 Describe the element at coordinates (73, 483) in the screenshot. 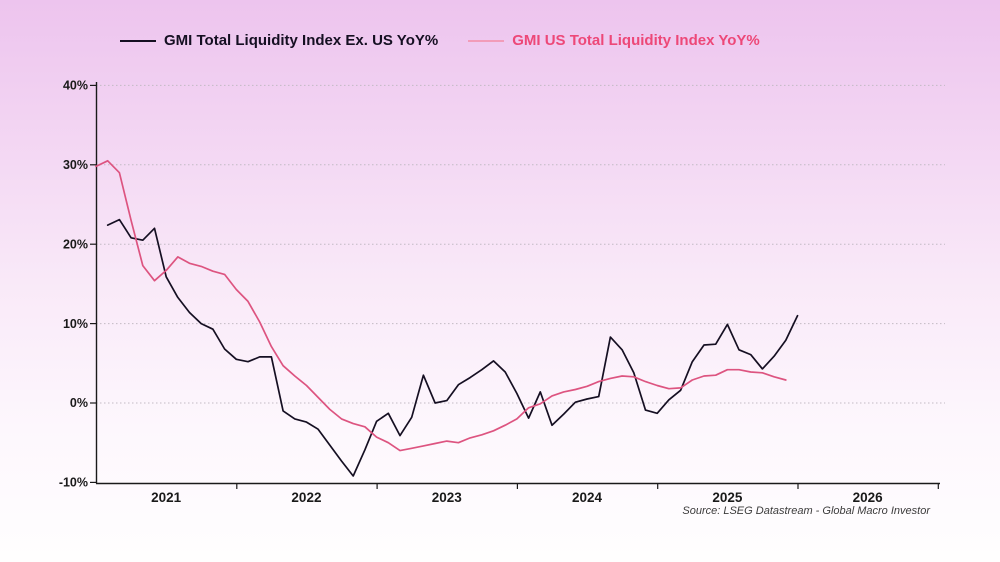

I see `y-axis-label: -10%` at that location.